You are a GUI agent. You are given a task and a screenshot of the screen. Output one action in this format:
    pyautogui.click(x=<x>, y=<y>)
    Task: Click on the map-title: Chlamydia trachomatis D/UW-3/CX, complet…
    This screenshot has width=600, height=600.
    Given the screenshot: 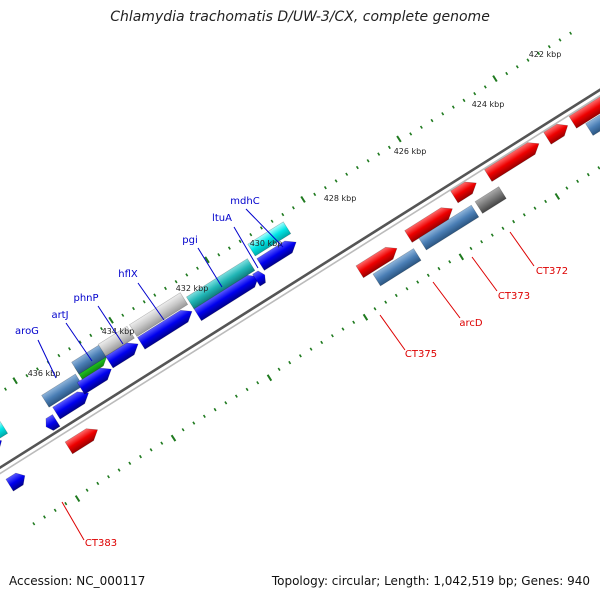 What is the action you would take?
    pyautogui.click(x=300, y=17)
    